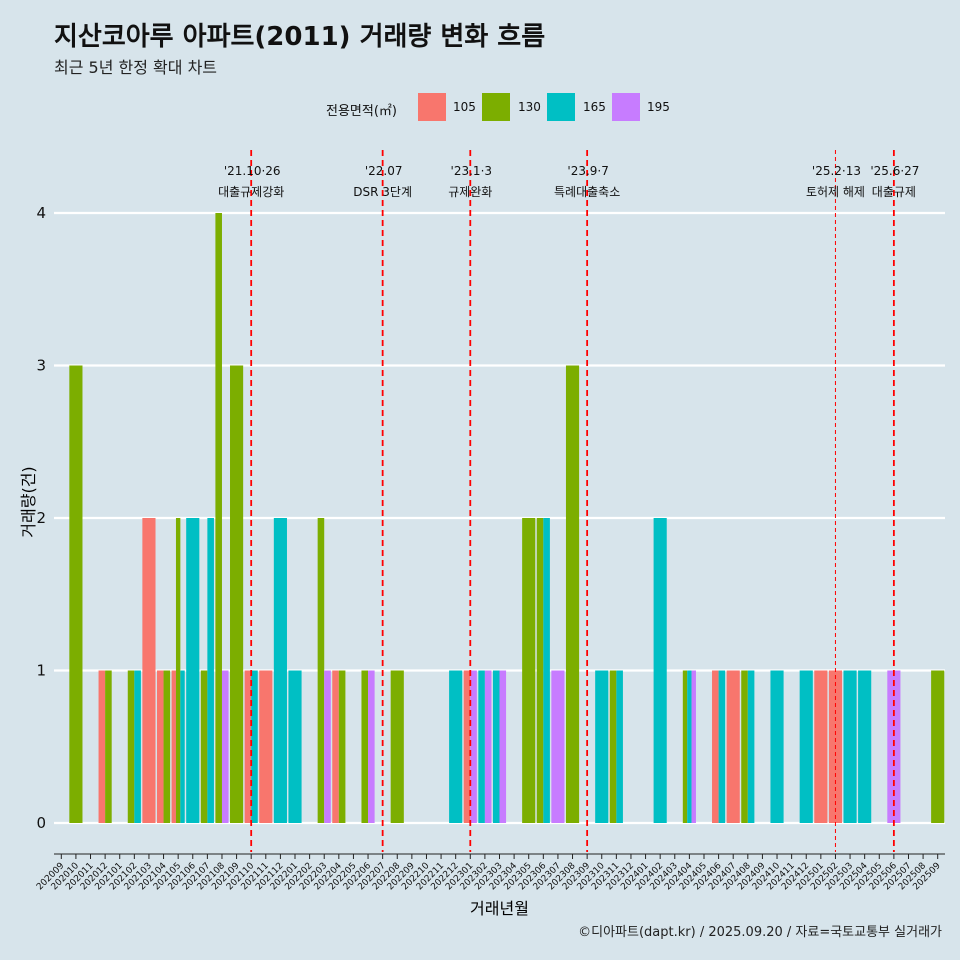 This screenshot has height=960, width=960. I want to click on chart-title: 지산코아루 아파트(2011) 거래량 변화 흐름, so click(300, 37).